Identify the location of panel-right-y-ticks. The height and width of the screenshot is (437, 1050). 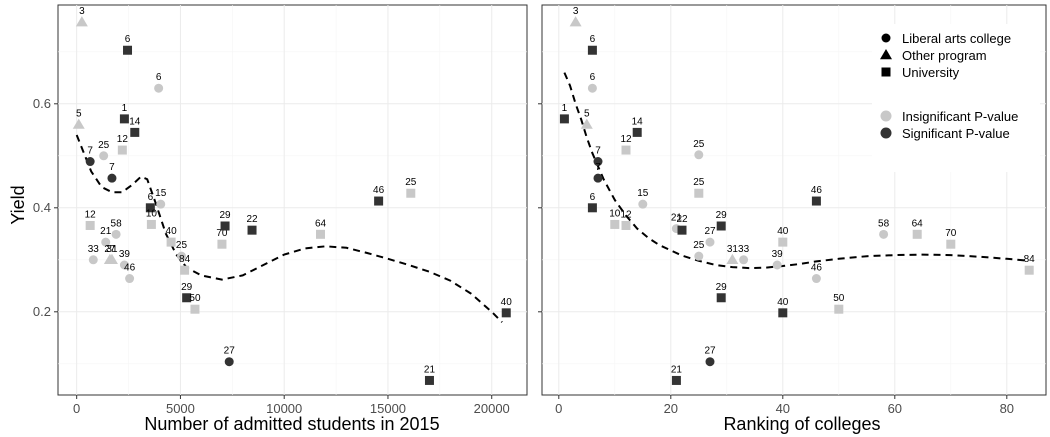
(540, 208).